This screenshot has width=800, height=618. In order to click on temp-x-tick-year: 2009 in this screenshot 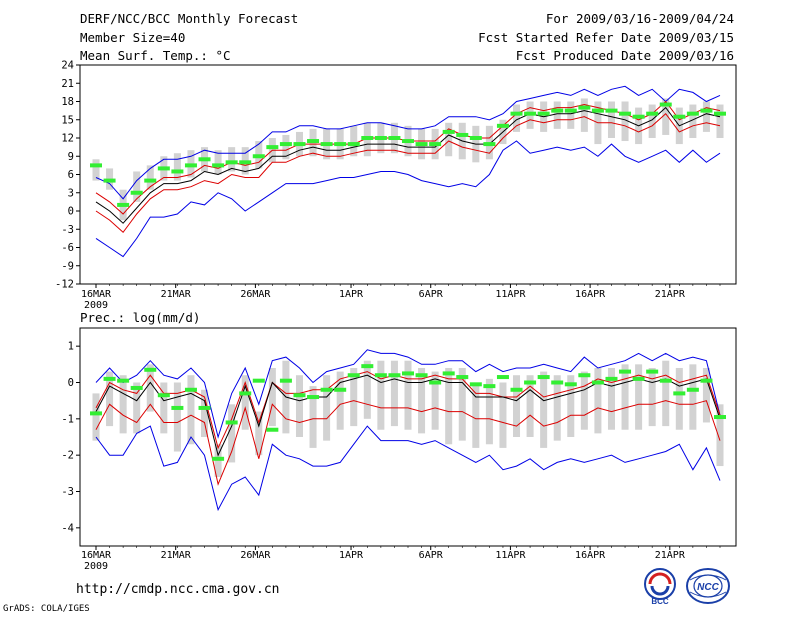, I will do `click(96, 305)`.